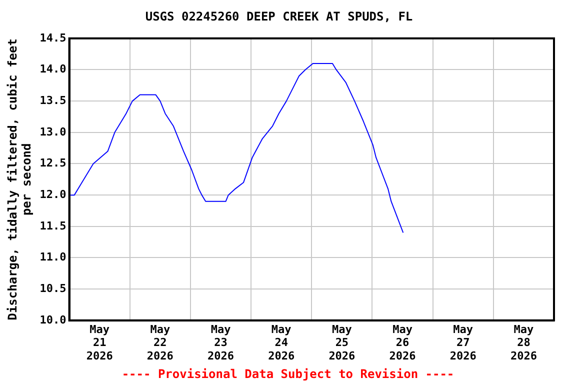  What do you see at coordinates (100, 342) in the screenshot?
I see `x-tick-label: May 21 2026` at bounding box center [100, 342].